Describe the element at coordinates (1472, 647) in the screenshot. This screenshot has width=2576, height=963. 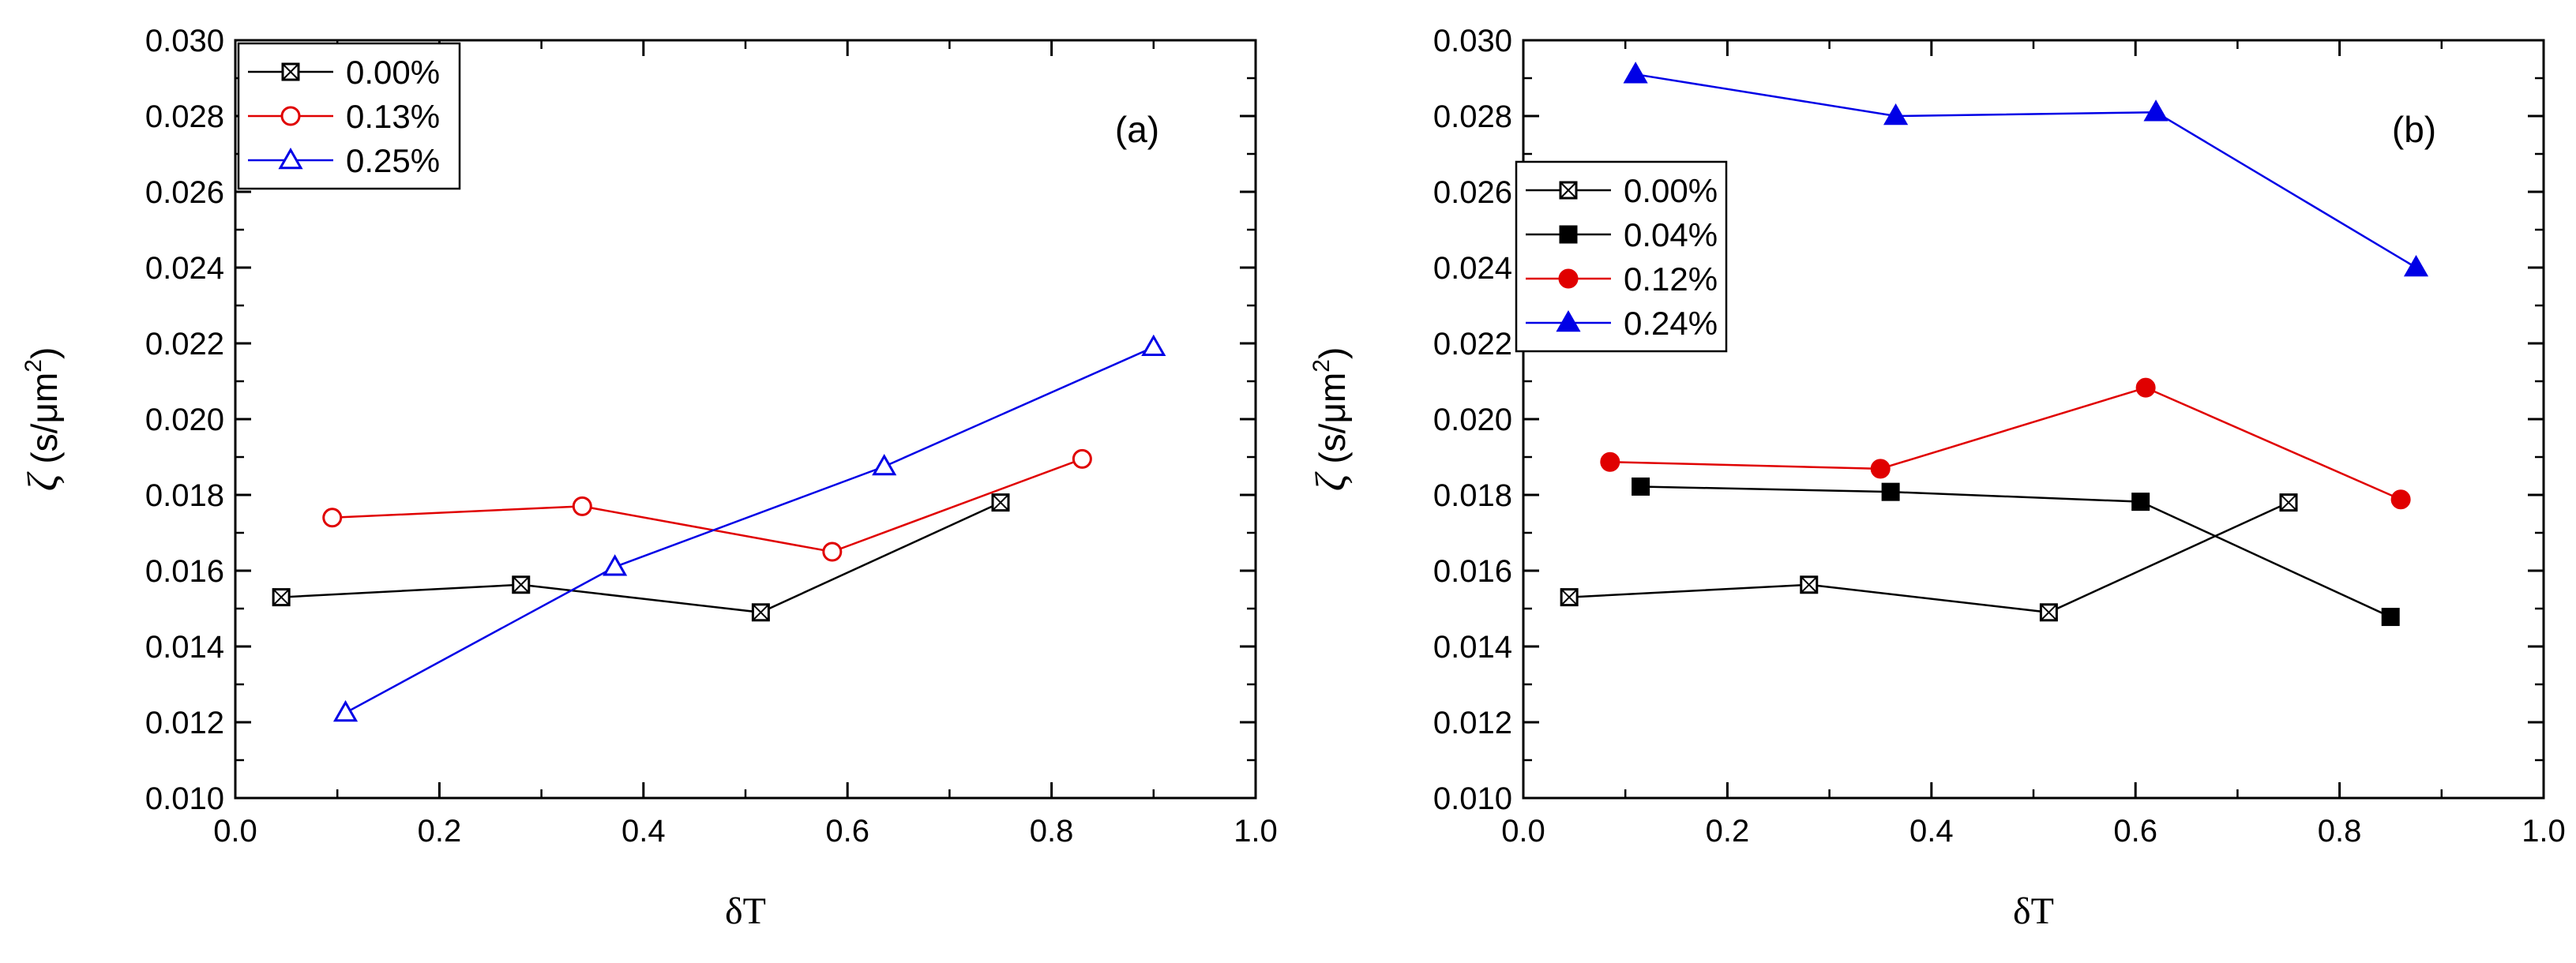
I see `y-tick-label: 0.014` at that location.